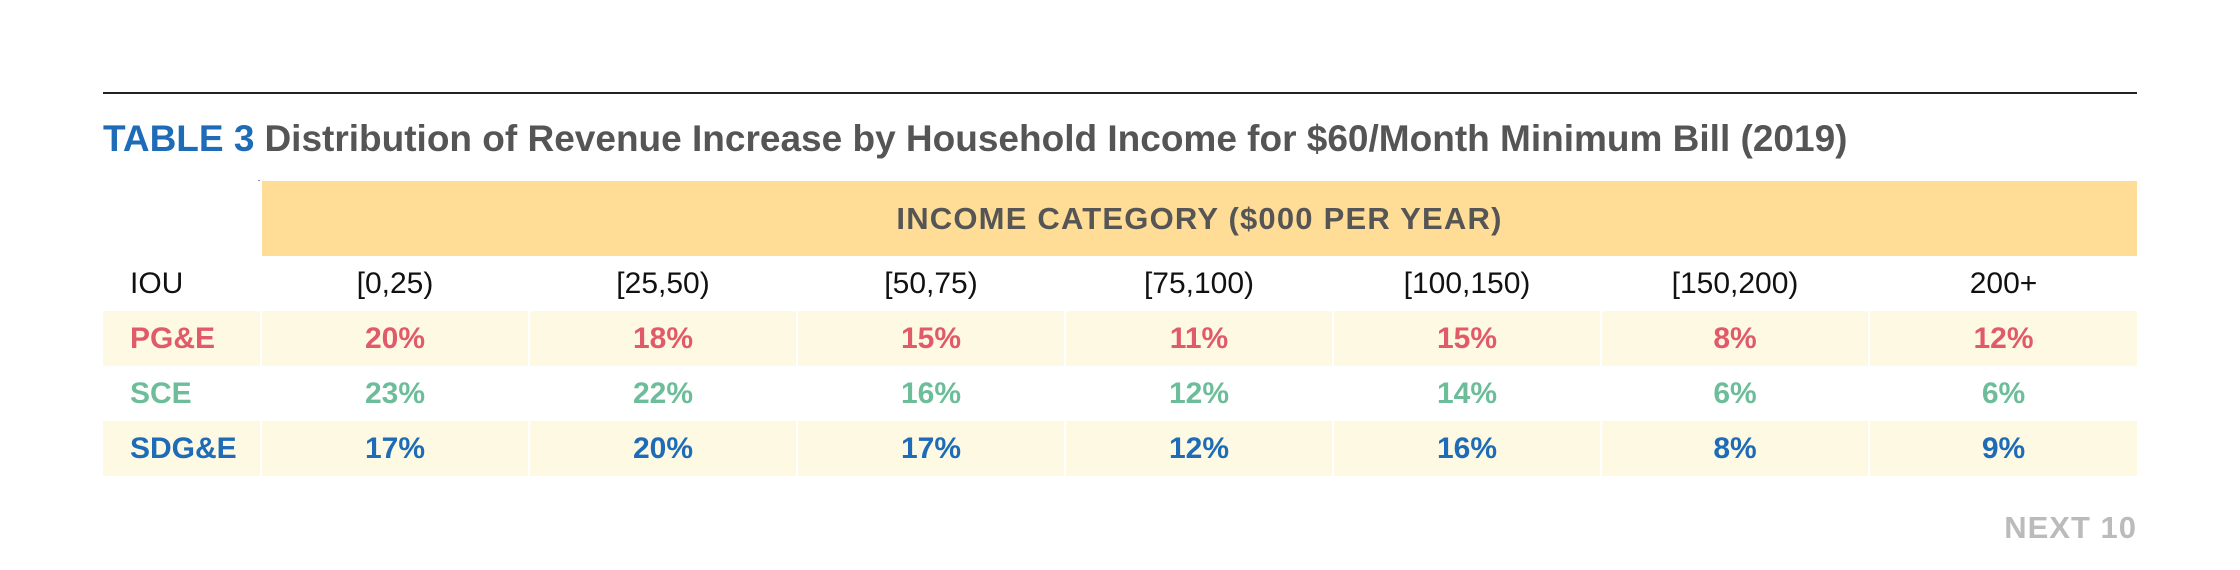 This screenshot has width=2240, height=570. What do you see at coordinates (663, 283) in the screenshot?
I see `column-header-25-50: [25,50)` at bounding box center [663, 283].